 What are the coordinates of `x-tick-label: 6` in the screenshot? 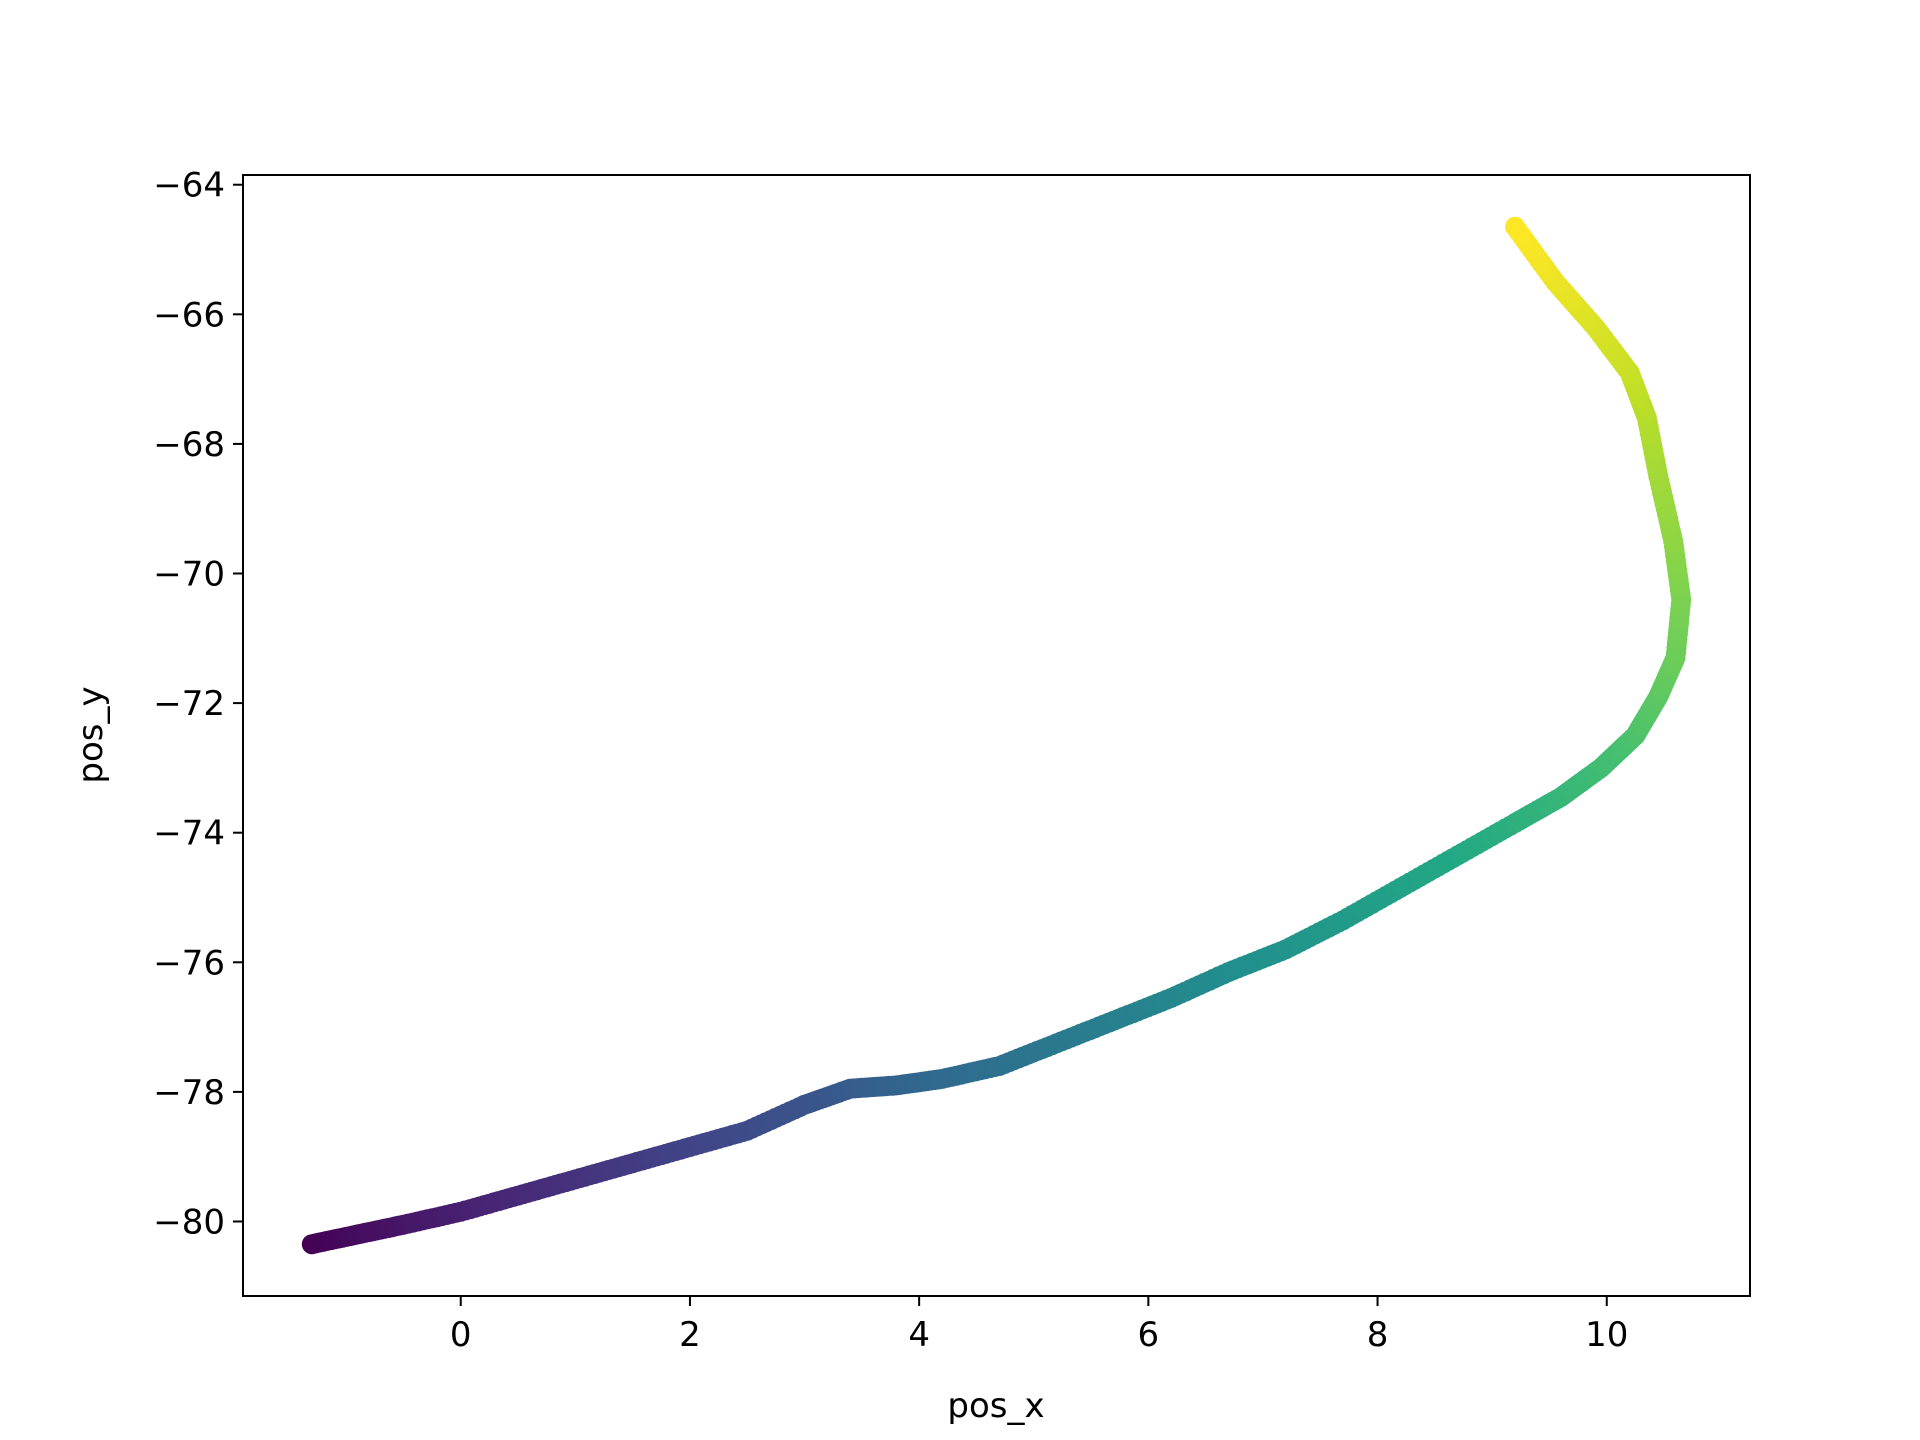 It's located at (1149, 1335).